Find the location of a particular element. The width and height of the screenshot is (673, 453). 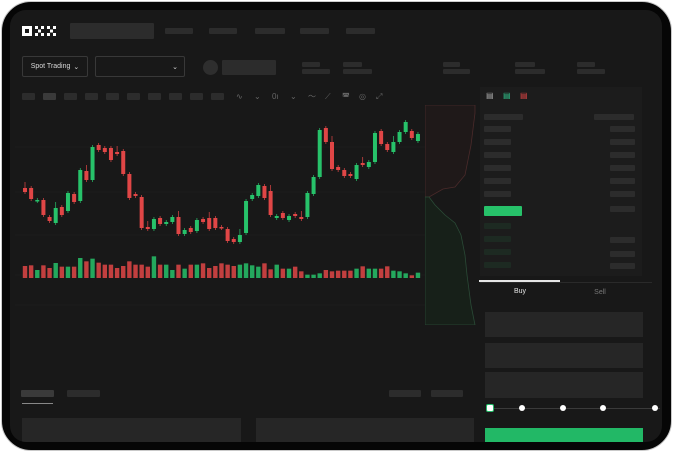

ruler-icon: ⟋ is located at coordinates (328, 96).